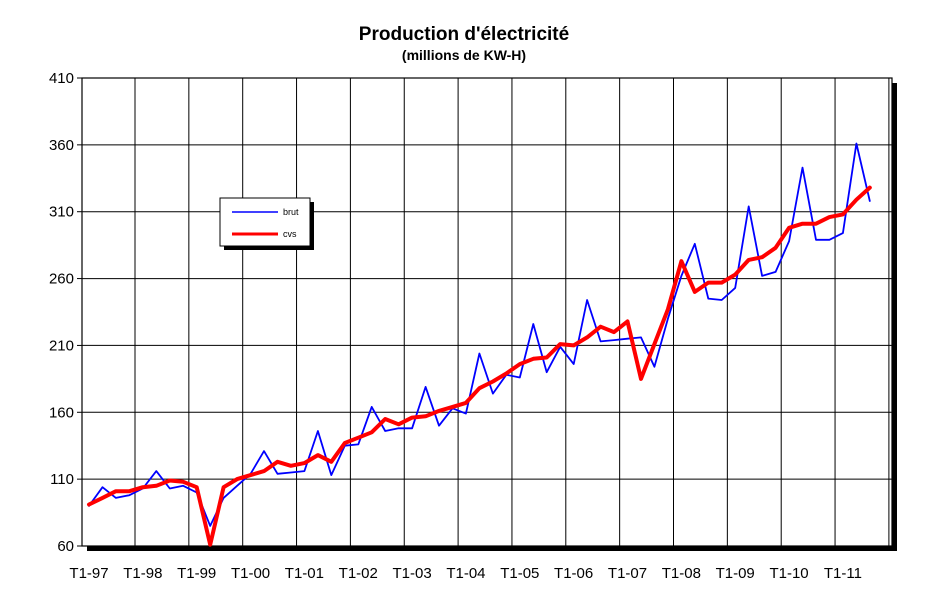 This screenshot has width=926, height=593. I want to click on y-tick-label: 60, so click(65, 546).